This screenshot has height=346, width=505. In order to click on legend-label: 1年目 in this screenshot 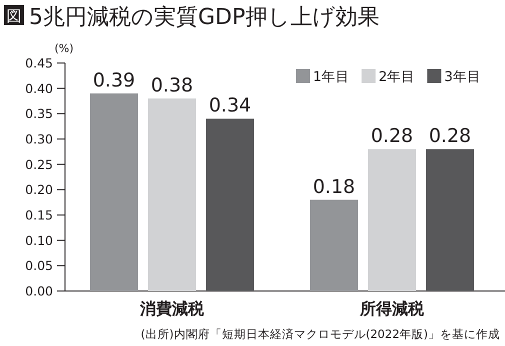, I will do `click(331, 77)`.